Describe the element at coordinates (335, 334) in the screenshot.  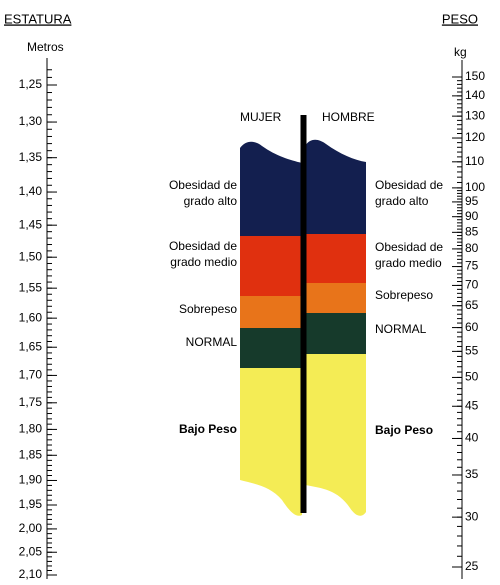
I see `man-normal` at that location.